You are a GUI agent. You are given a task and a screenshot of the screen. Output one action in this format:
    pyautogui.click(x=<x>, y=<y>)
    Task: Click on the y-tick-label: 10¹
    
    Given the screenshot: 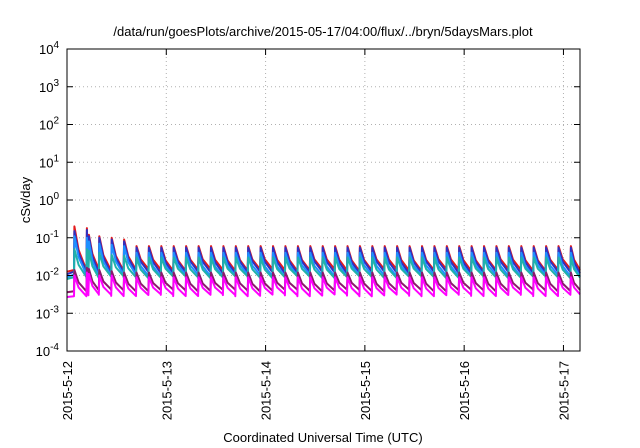 What is the action you would take?
    pyautogui.click(x=49, y=161)
    